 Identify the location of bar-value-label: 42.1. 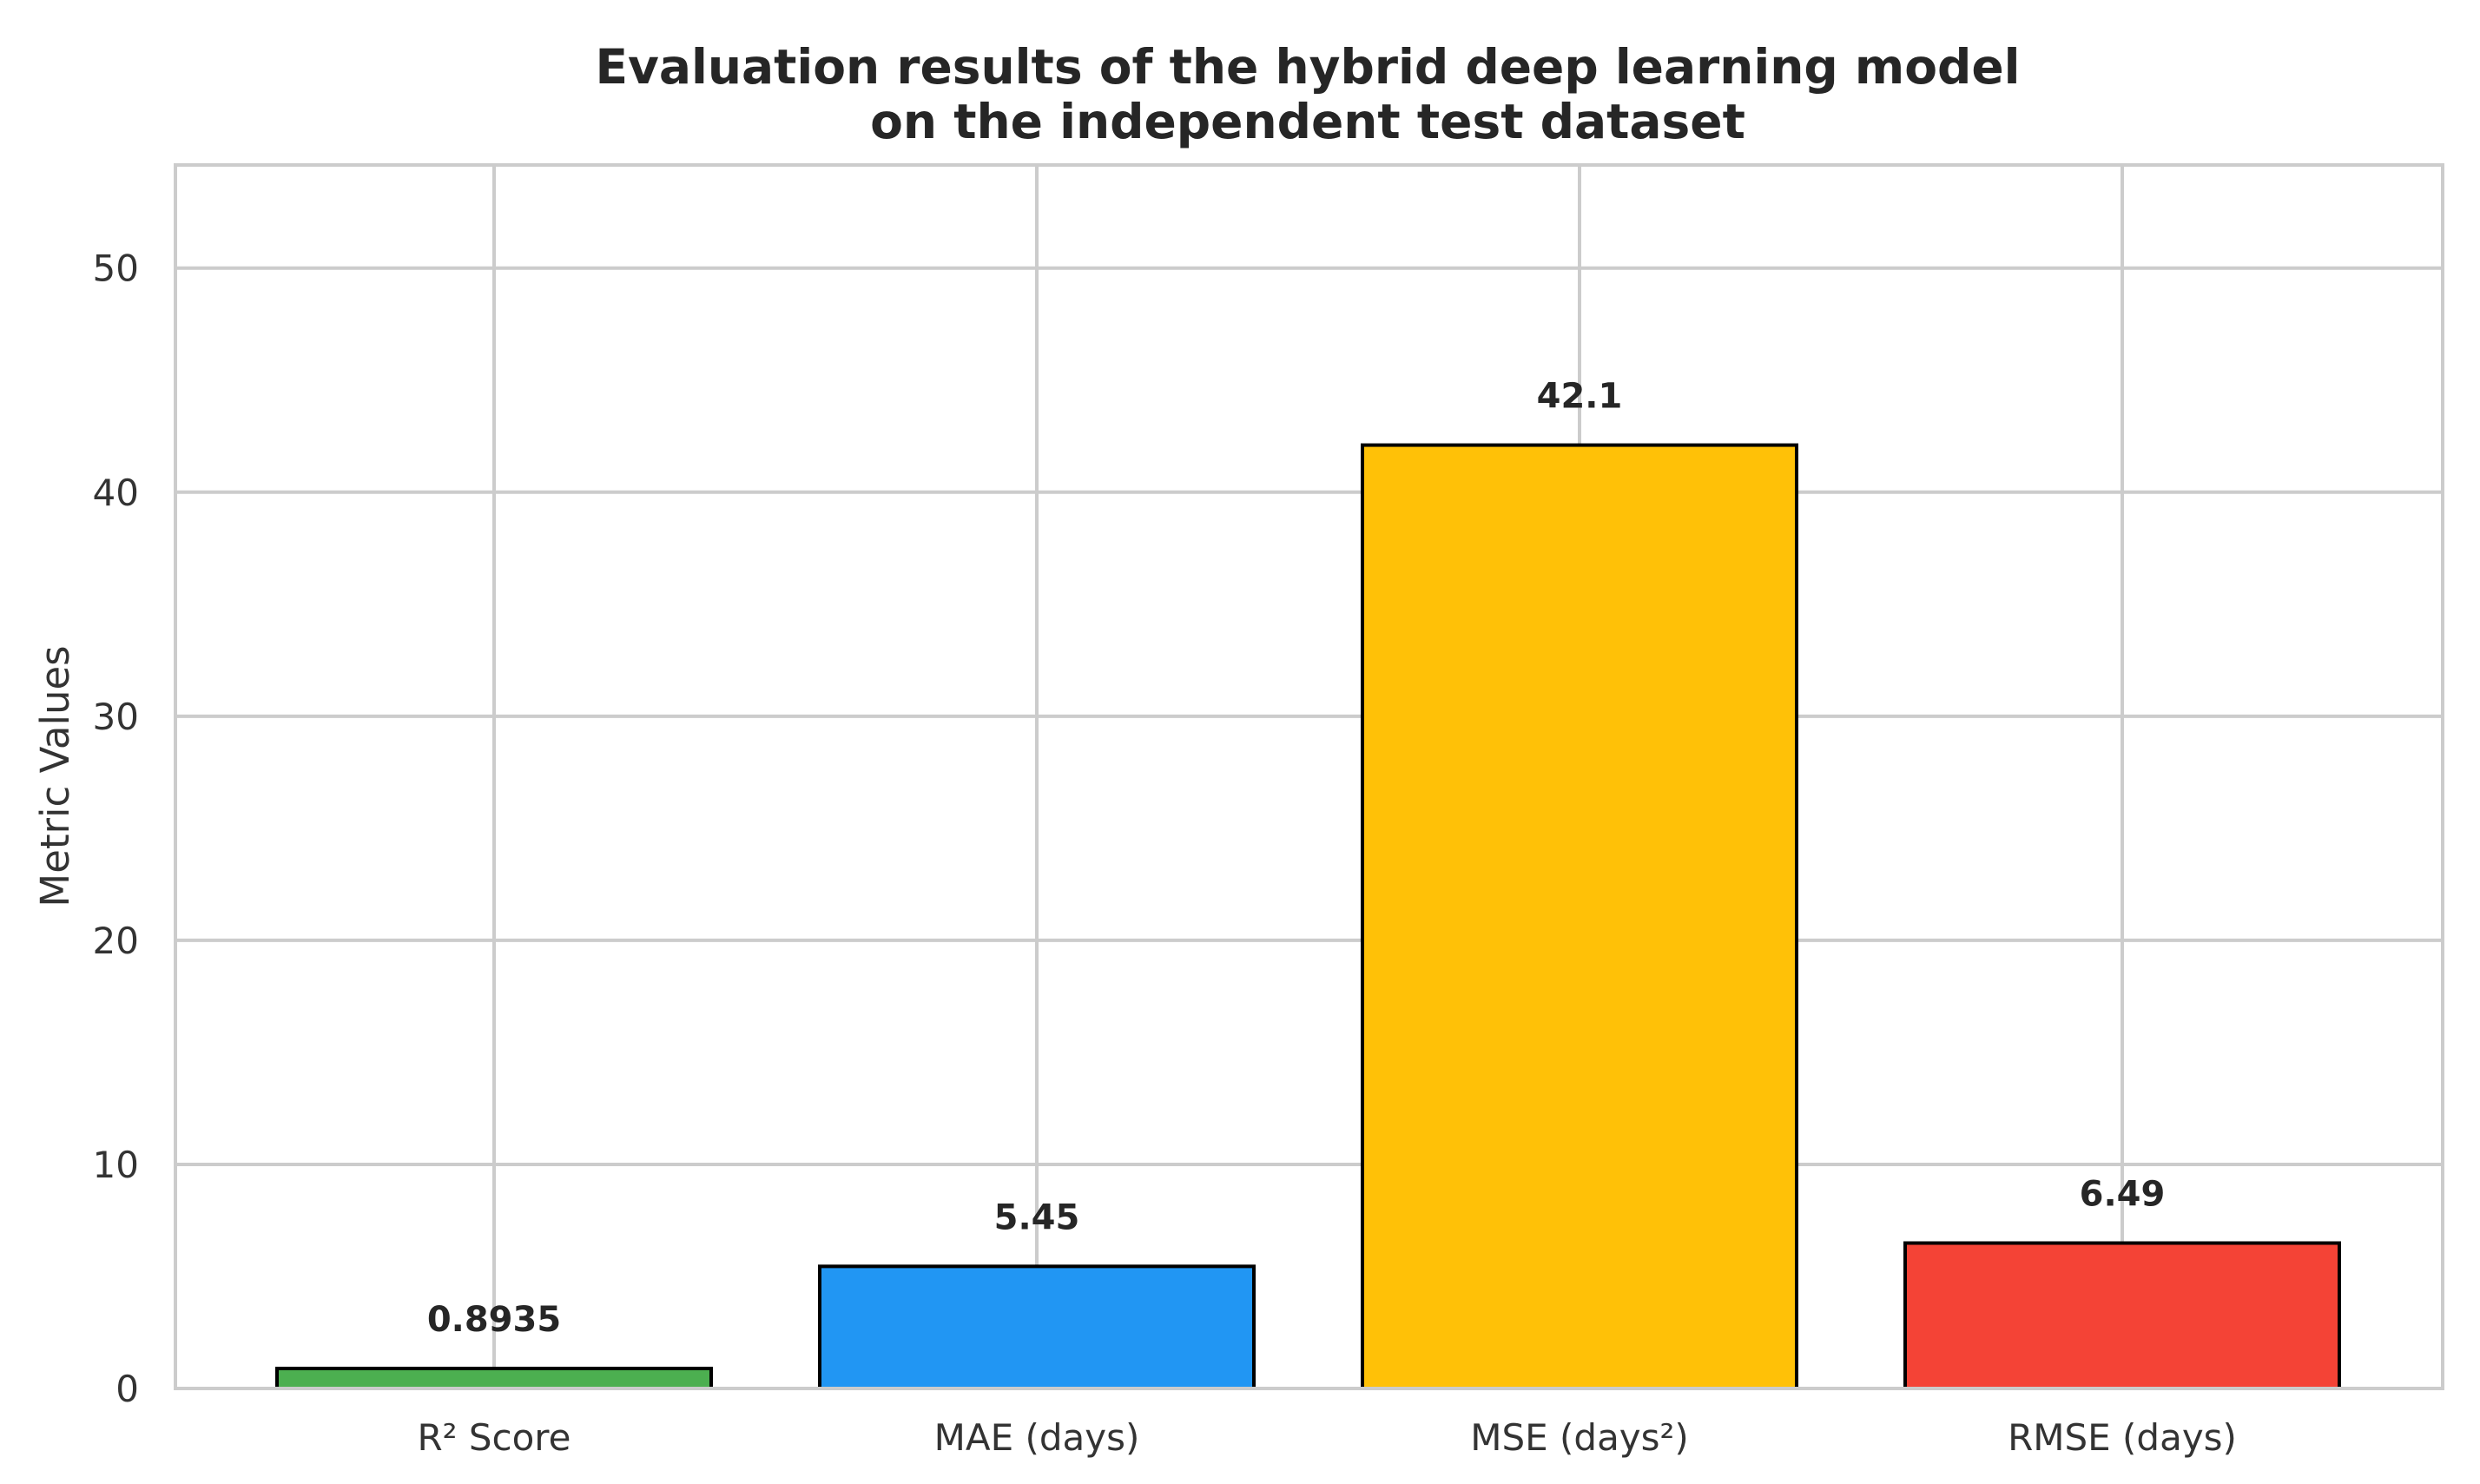
(1580, 397).